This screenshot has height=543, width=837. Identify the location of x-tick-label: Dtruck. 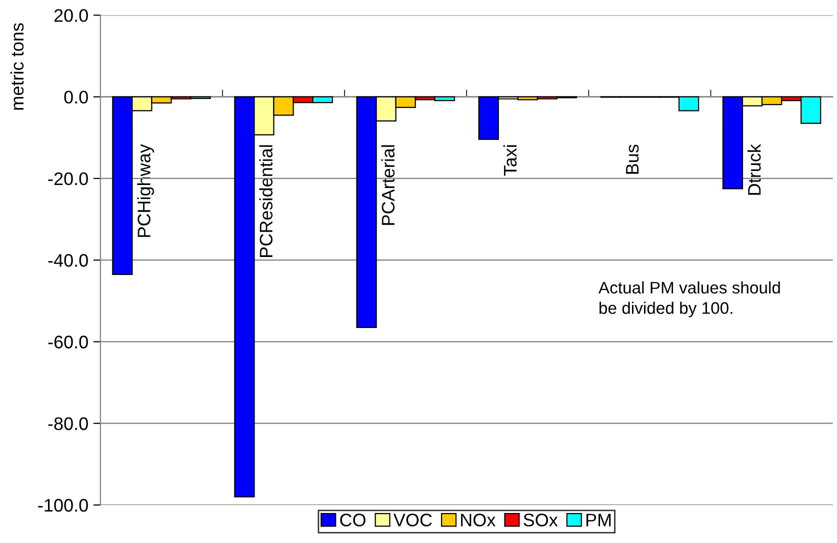
(754, 169).